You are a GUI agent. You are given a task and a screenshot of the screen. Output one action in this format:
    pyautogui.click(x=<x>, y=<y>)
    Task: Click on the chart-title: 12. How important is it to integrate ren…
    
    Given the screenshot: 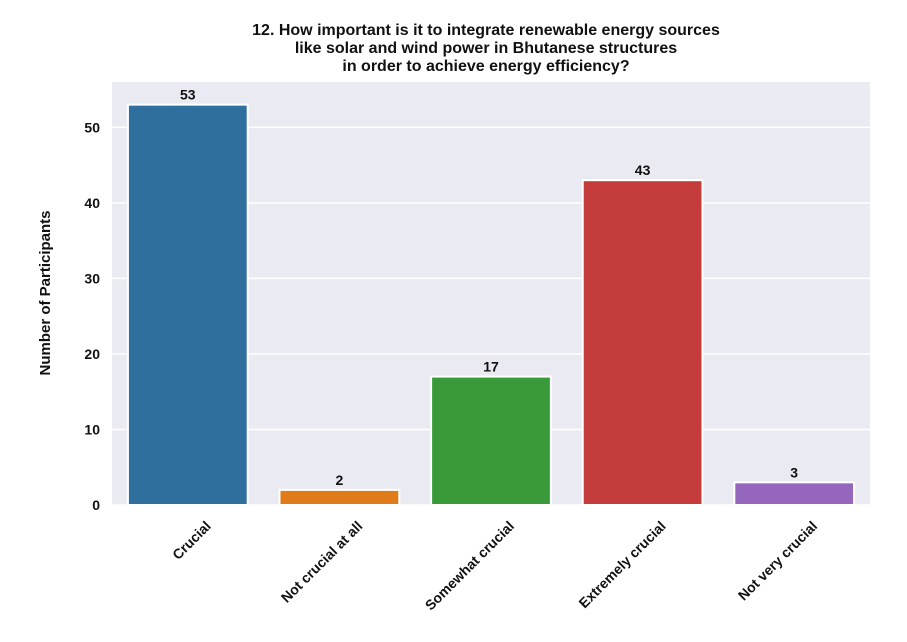 What is the action you would take?
    pyautogui.click(x=486, y=48)
    